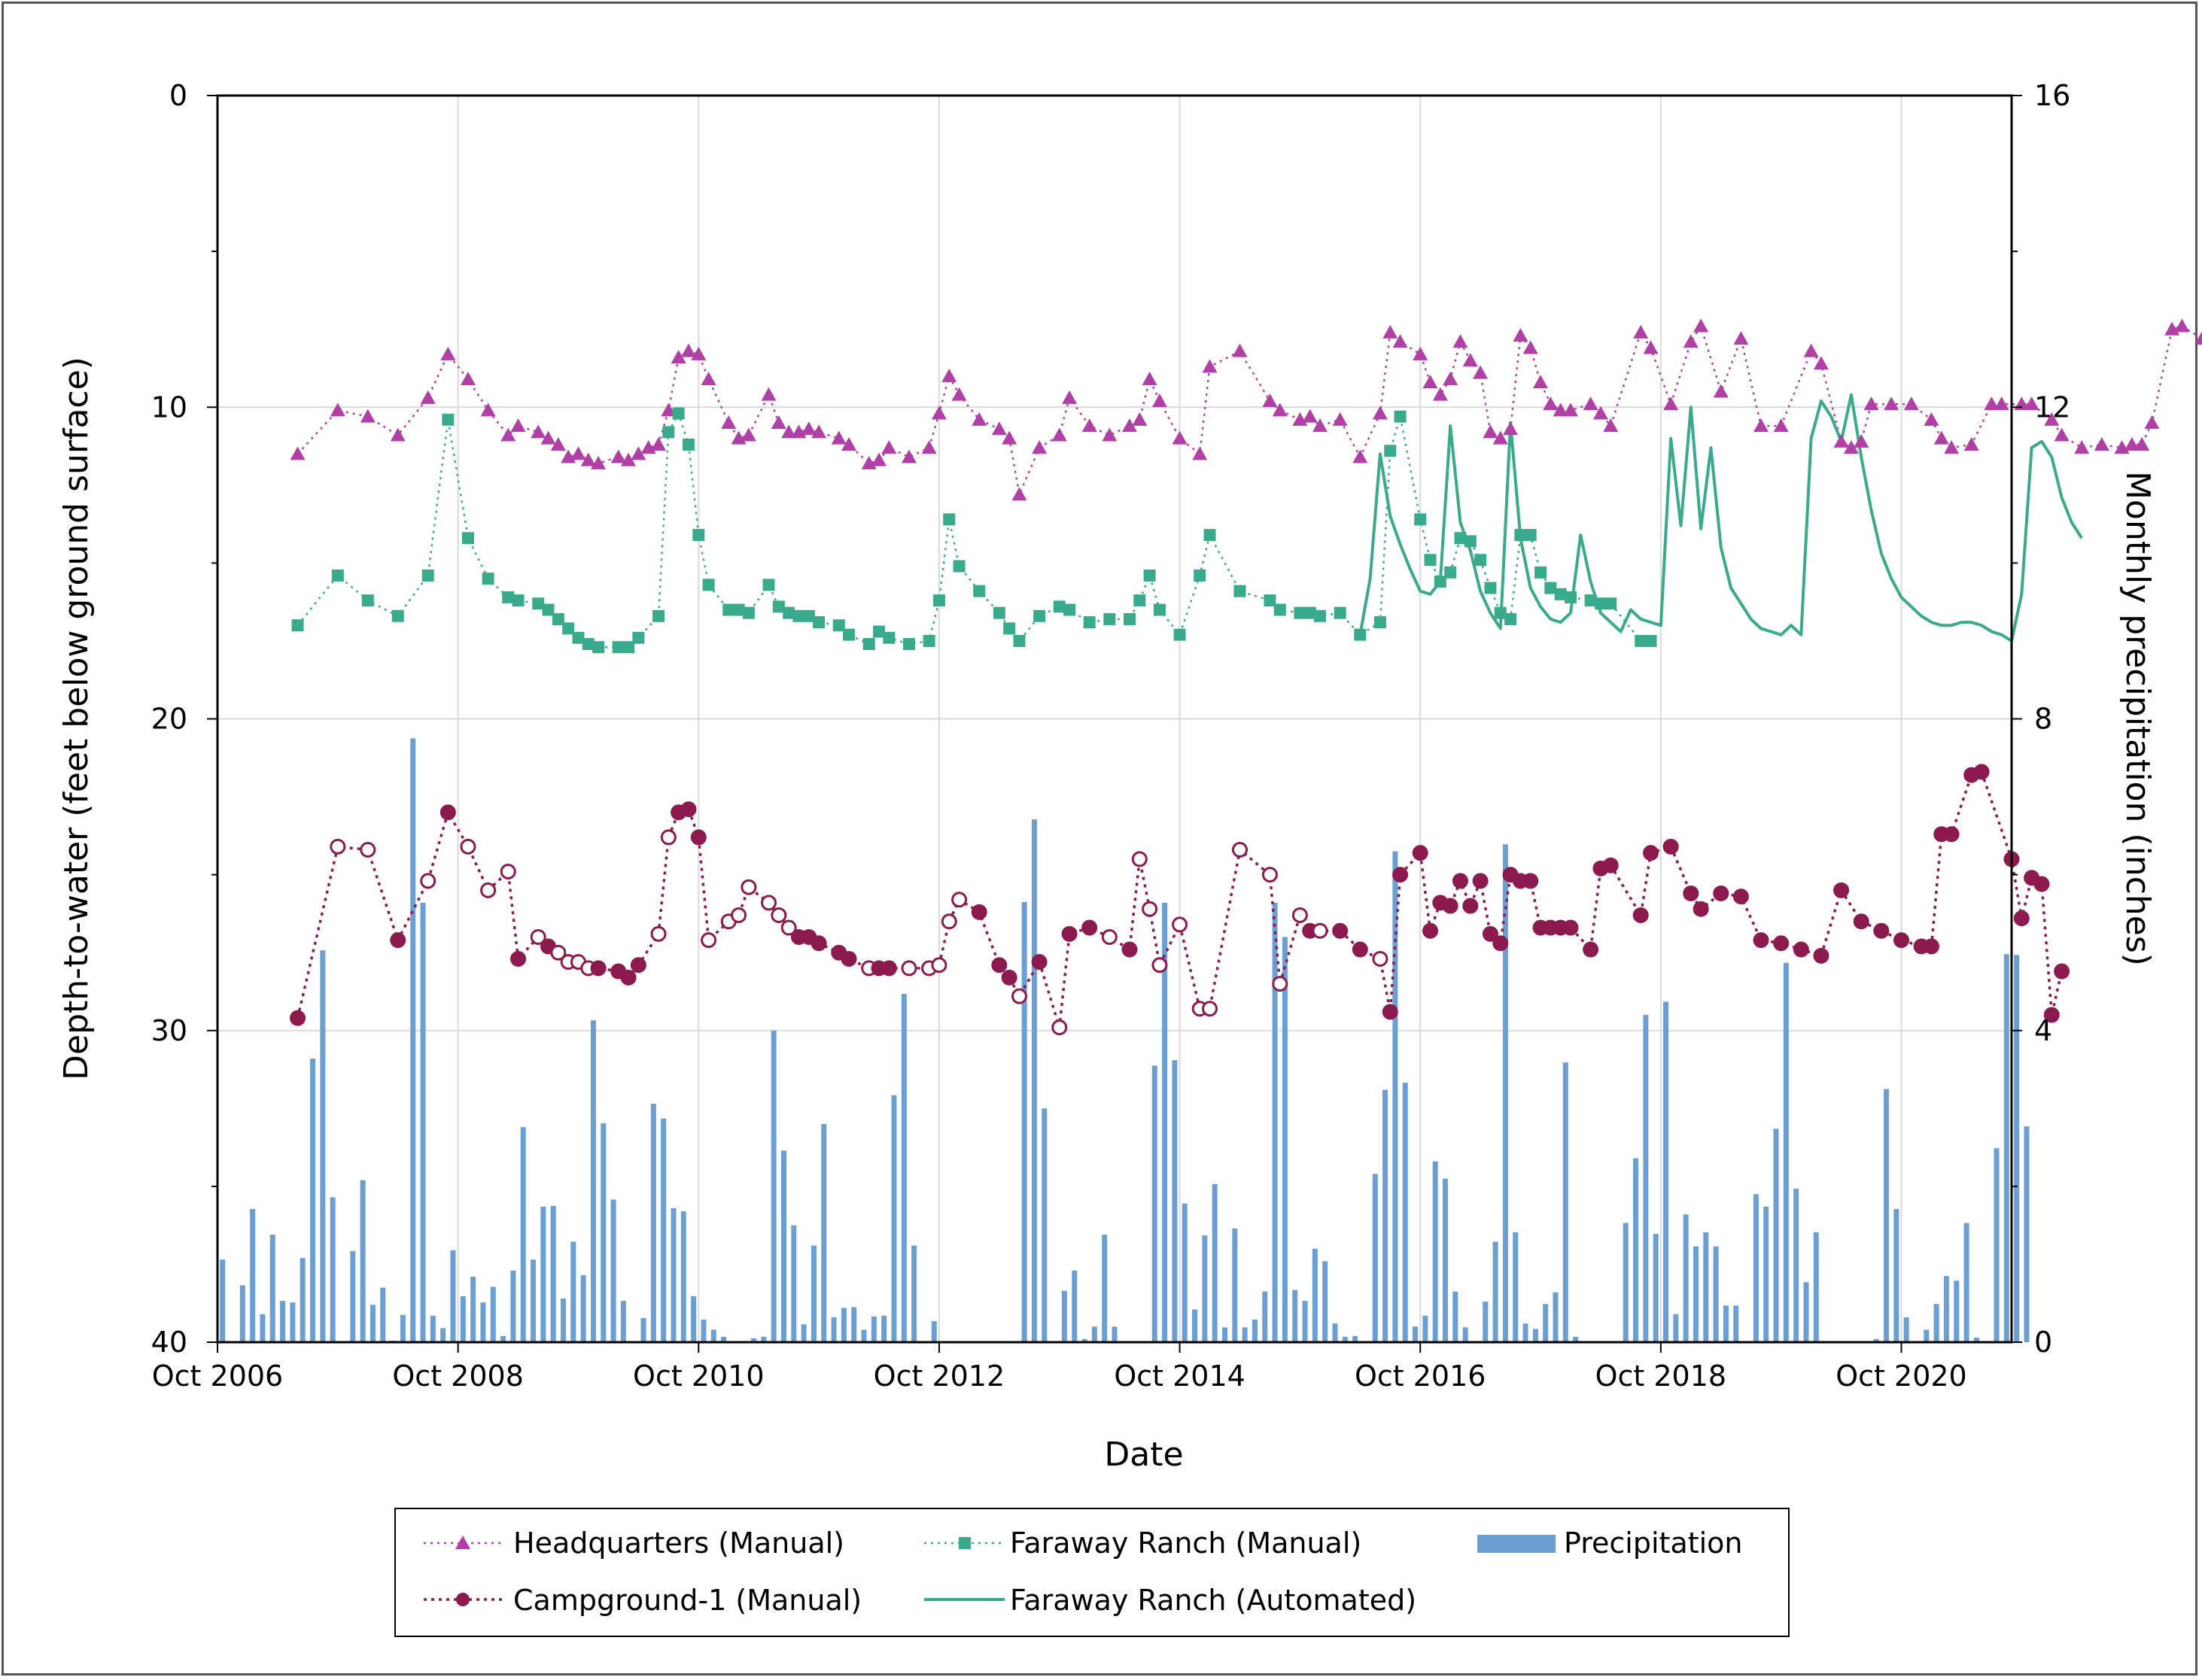 Image resolution: width=2202 pixels, height=1680 pixels. What do you see at coordinates (462, 1542) in the screenshot?
I see `legend-headquarters-marker` at bounding box center [462, 1542].